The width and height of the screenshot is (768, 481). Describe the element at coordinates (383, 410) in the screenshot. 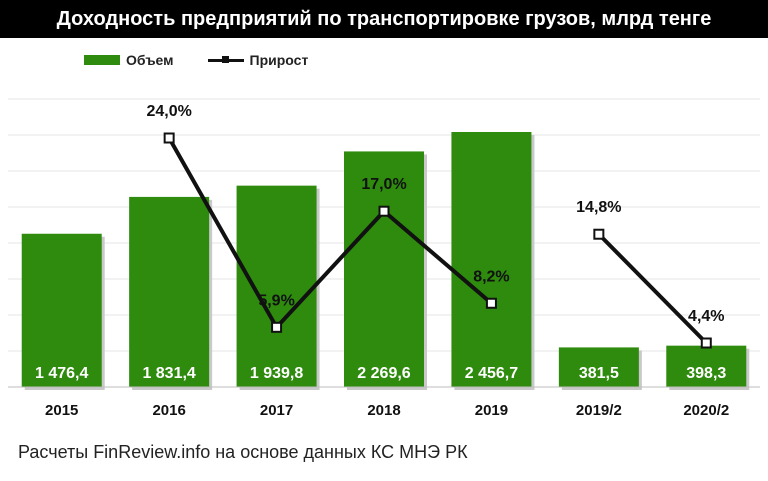

I see `x-tick-label: 2018` at that location.